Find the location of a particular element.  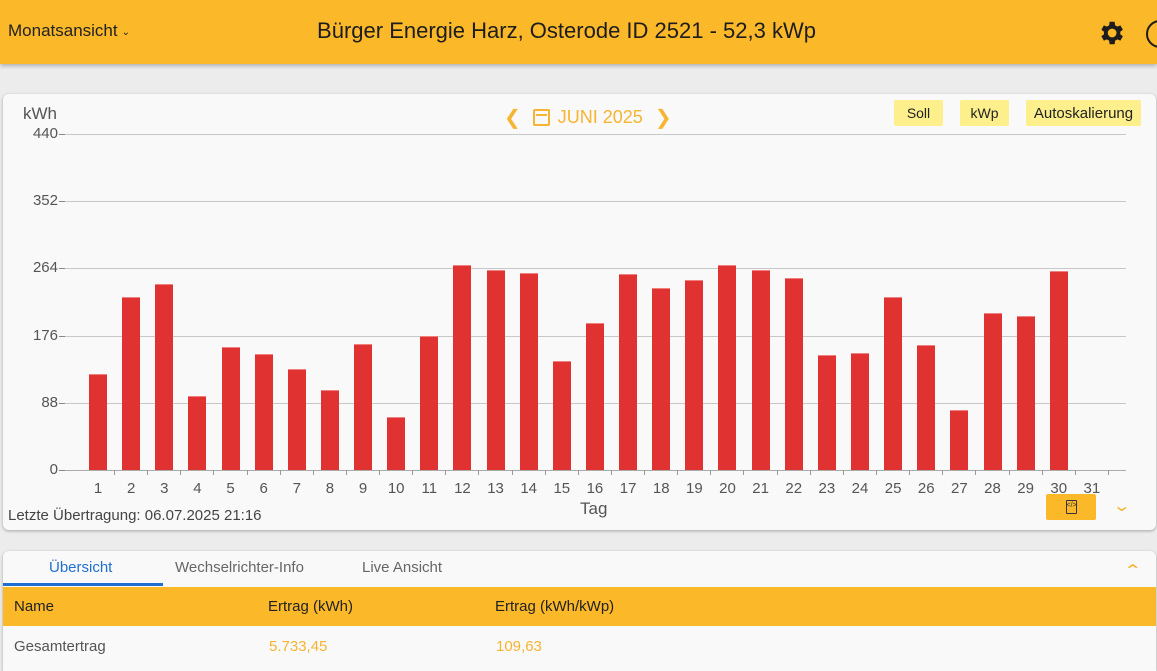

export-button: </> is located at coordinates (1071, 507).